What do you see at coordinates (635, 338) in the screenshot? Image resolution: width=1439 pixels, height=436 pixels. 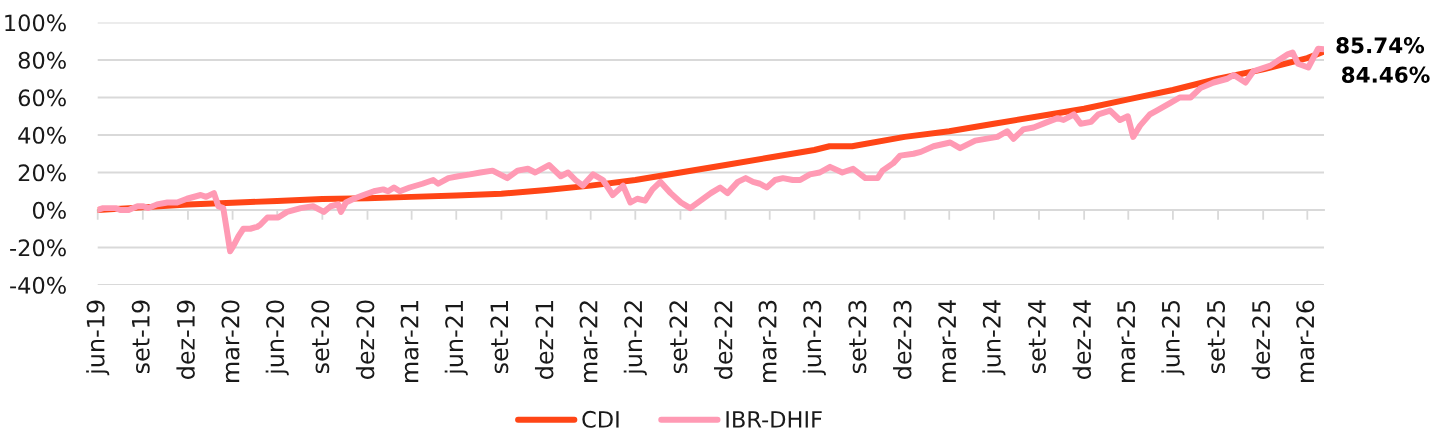 I see `x-tick-label: jun-22` at bounding box center [635, 338].